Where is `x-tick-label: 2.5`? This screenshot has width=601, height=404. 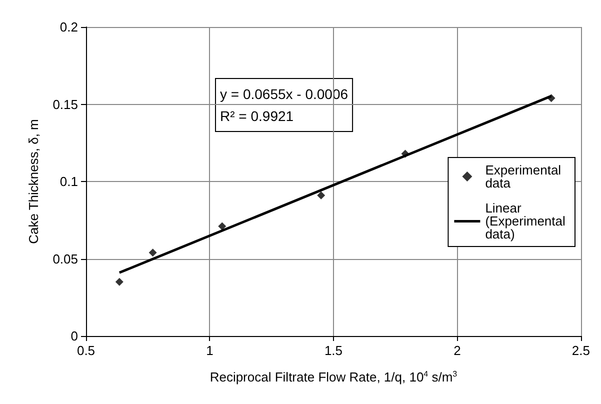
x-tick-label: 2.5 is located at coordinates (581, 350).